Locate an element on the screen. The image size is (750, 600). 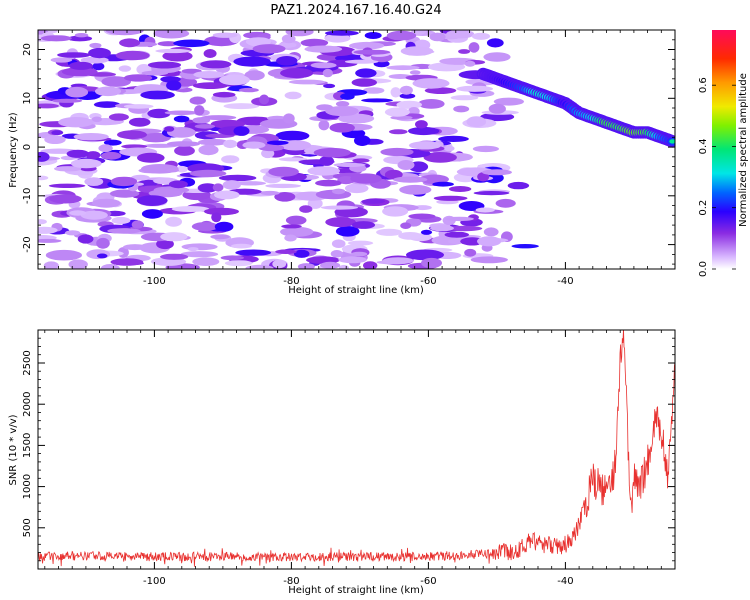
y-tick-label: 1500 is located at coordinates (27, 445).